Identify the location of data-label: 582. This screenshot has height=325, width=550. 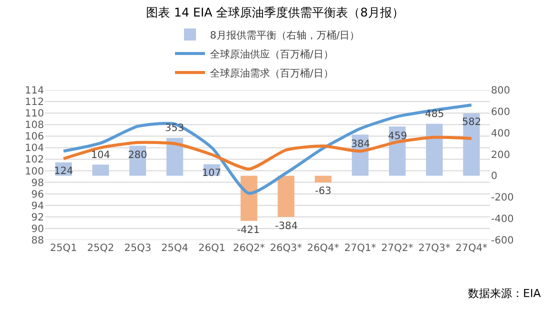
(472, 122).